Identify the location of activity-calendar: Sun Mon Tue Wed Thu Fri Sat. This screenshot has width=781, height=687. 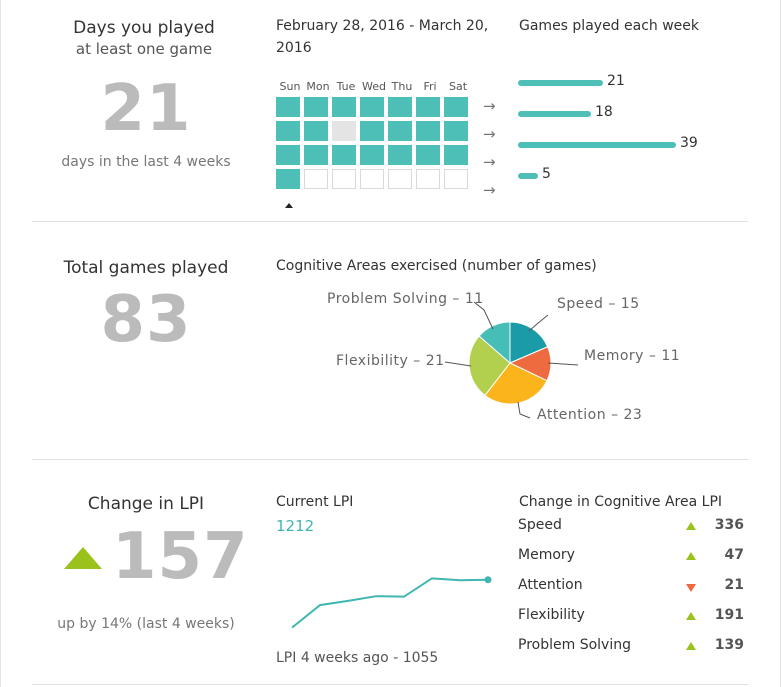
(374, 134).